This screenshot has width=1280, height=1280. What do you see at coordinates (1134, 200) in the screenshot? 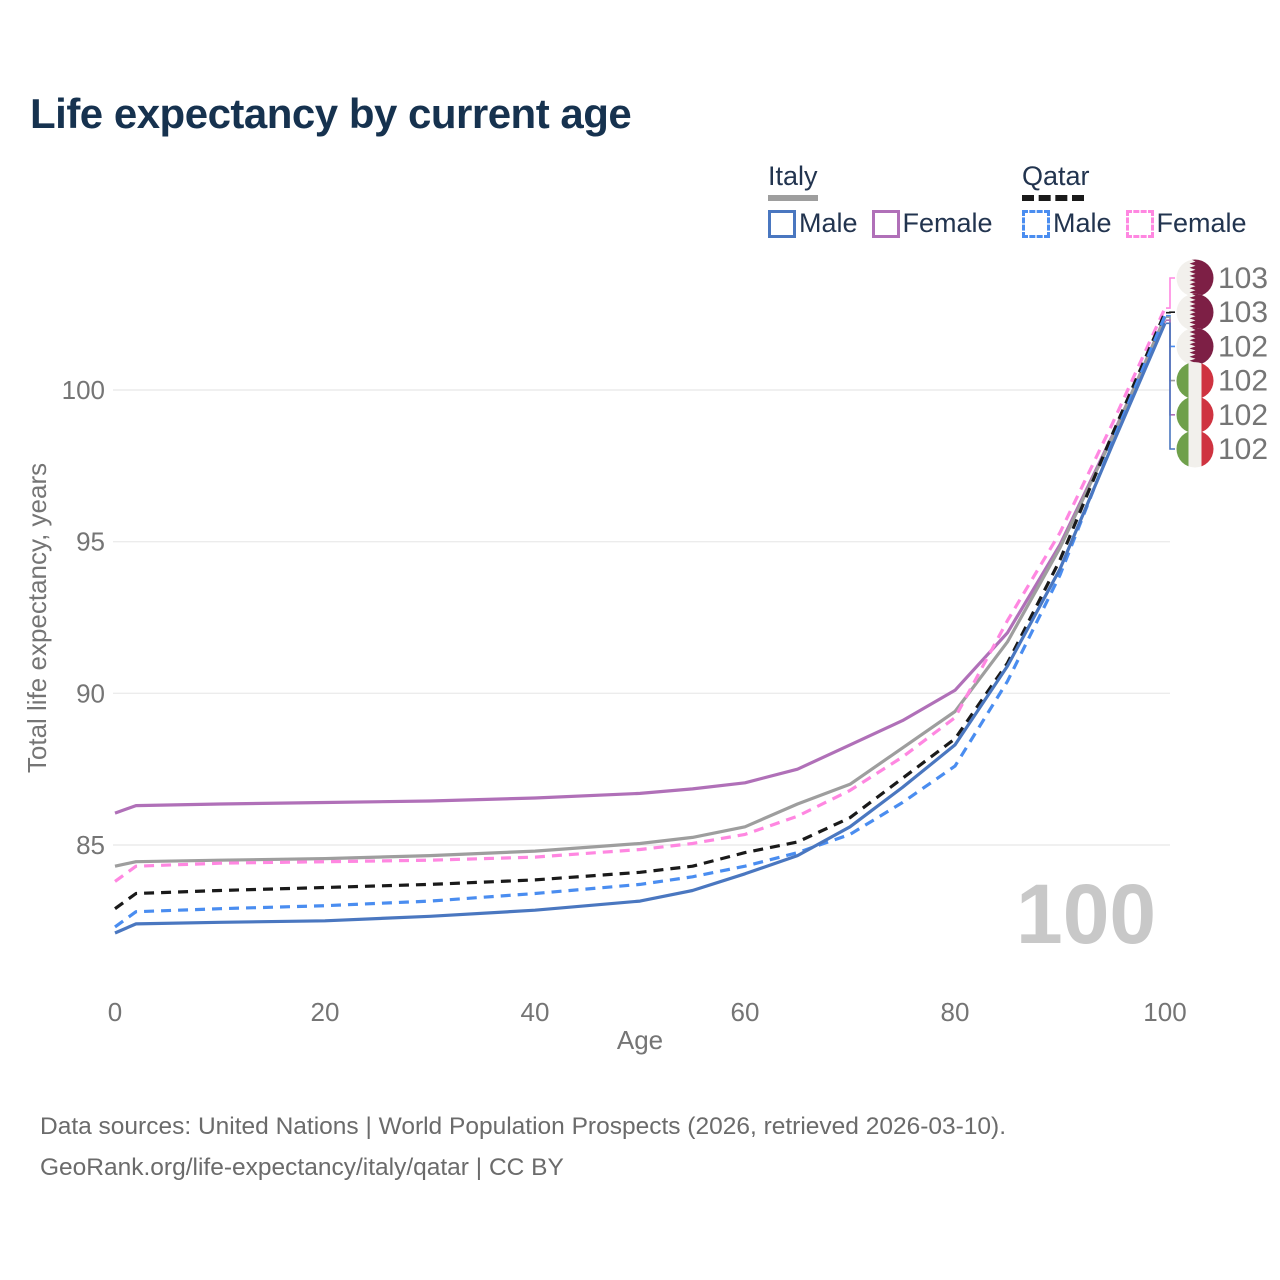
I see `legend-group-qatar: Qatar Male Female` at bounding box center [1134, 200].